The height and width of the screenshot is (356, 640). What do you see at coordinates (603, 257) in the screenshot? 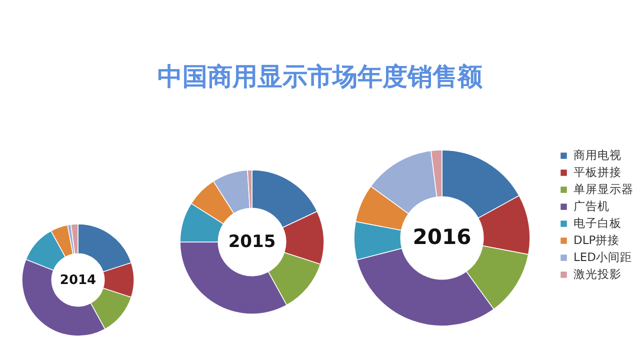
I see `legend-label: LED小间距` at bounding box center [603, 257].